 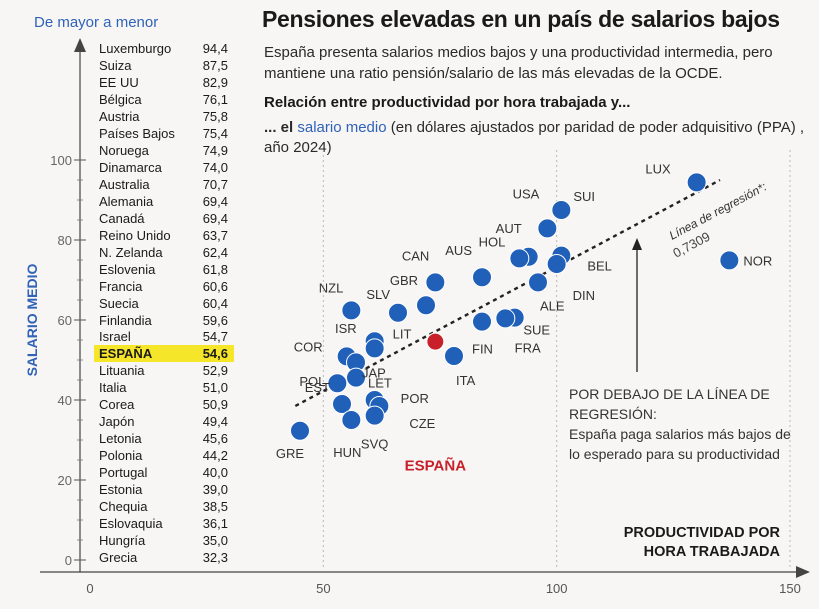 I want to click on point-label: POR, so click(x=415, y=398).